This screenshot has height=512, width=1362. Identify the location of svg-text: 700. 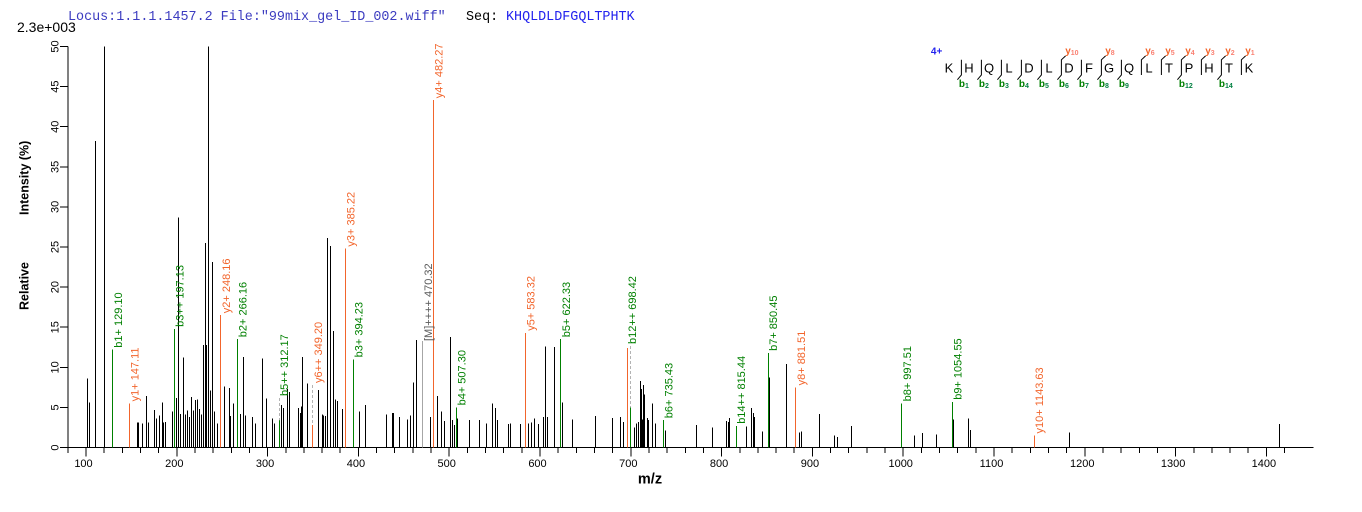
(628, 464).